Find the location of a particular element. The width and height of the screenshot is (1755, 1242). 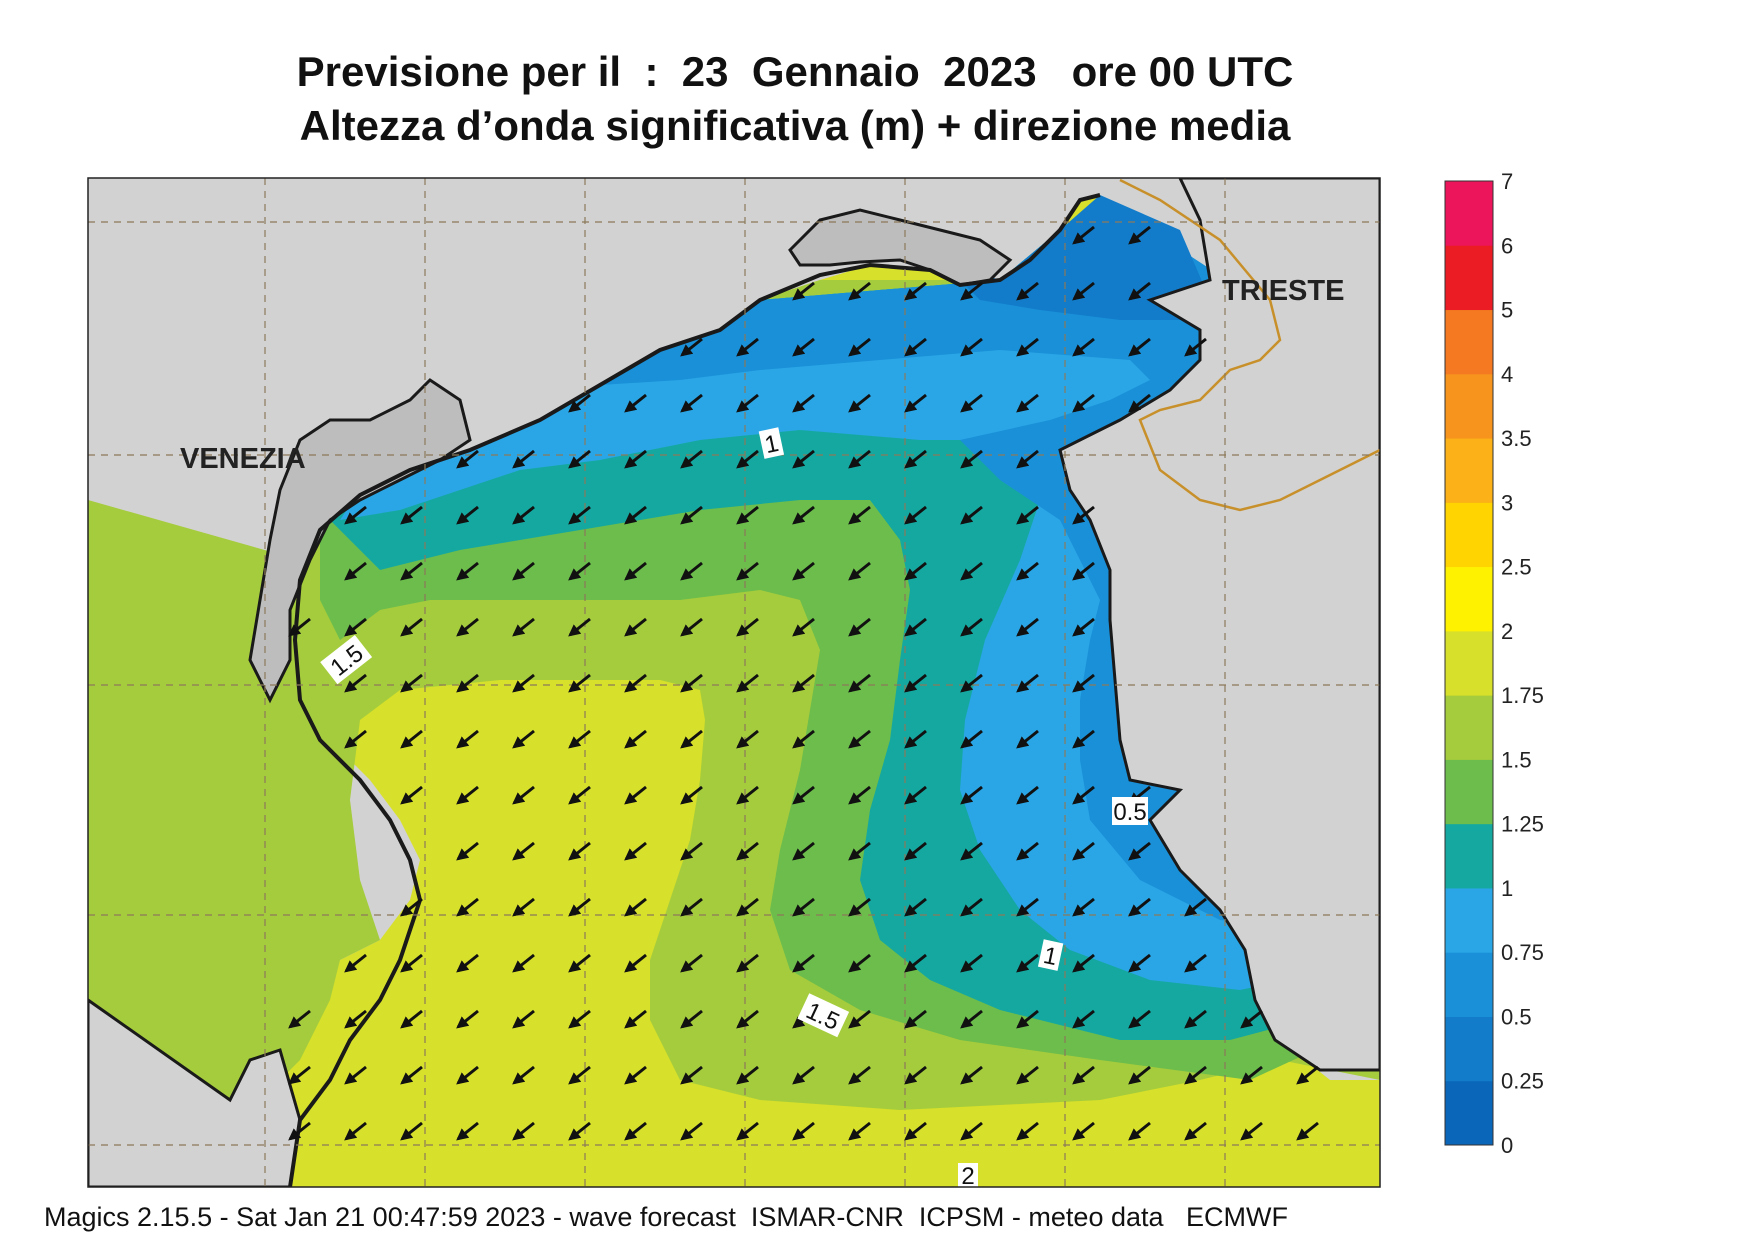

colorbar-tick-label: 6 is located at coordinates (1507, 245).